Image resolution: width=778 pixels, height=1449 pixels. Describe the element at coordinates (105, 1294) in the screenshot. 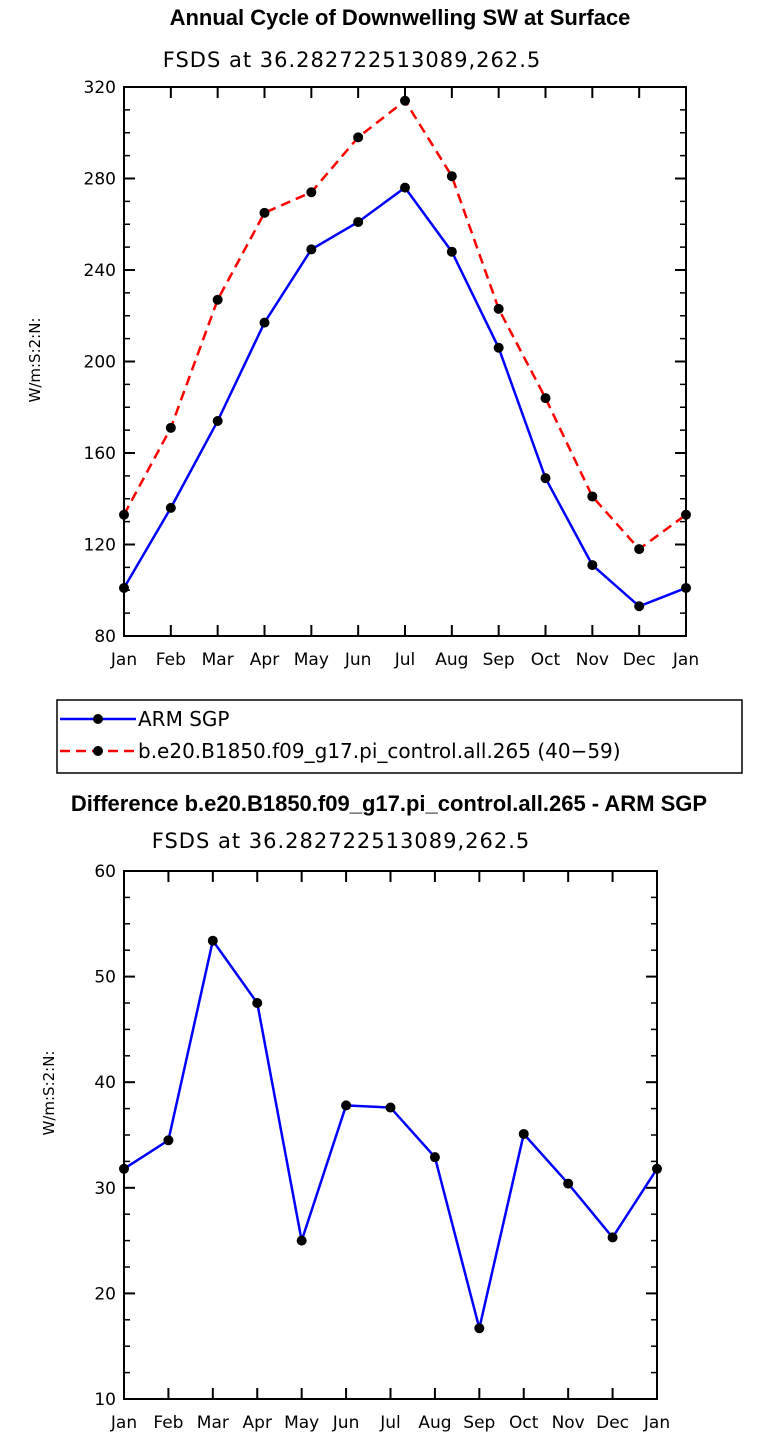

I see `y-tick-label: 20` at that location.